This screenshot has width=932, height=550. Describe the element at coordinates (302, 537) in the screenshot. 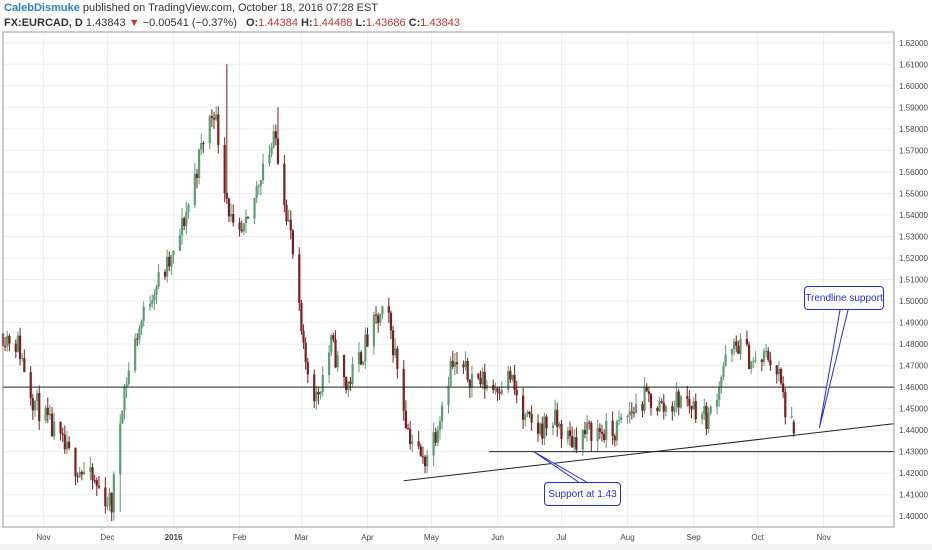

I see `x-tick-label: Mar` at that location.